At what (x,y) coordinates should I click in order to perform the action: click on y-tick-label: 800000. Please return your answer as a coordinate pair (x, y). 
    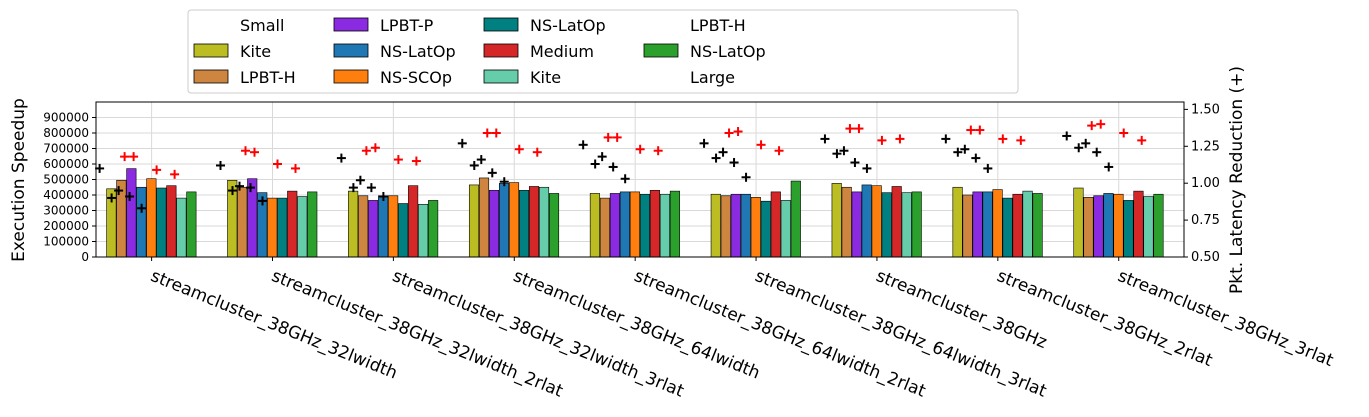
    Looking at the image, I should click on (66, 133).